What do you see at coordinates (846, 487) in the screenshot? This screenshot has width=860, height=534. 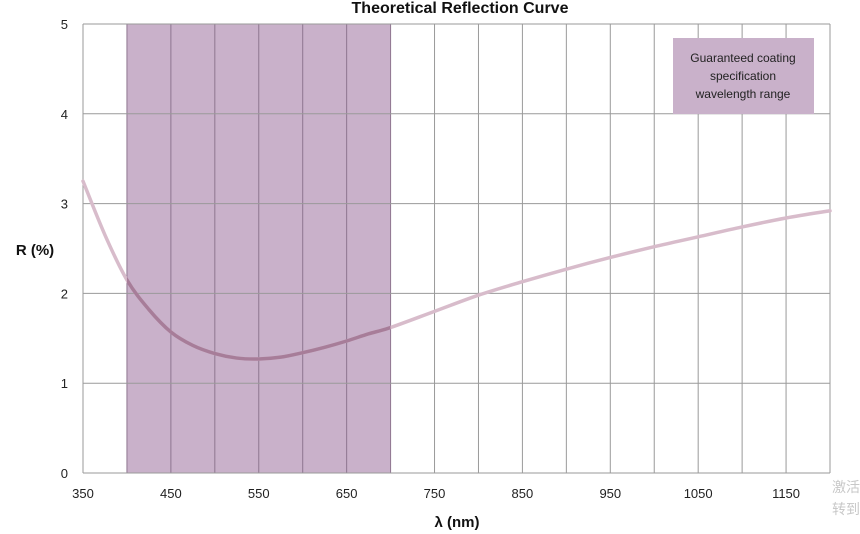 I see `watermark-line-1: 激活` at bounding box center [846, 487].